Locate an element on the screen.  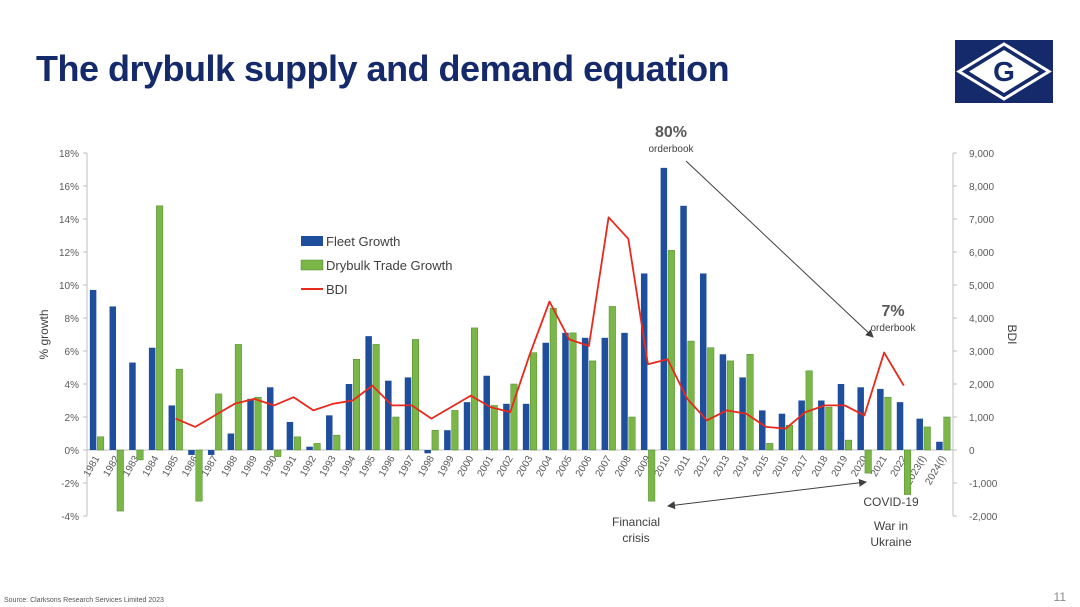
left-tick-label: 0% is located at coordinates (72, 451).